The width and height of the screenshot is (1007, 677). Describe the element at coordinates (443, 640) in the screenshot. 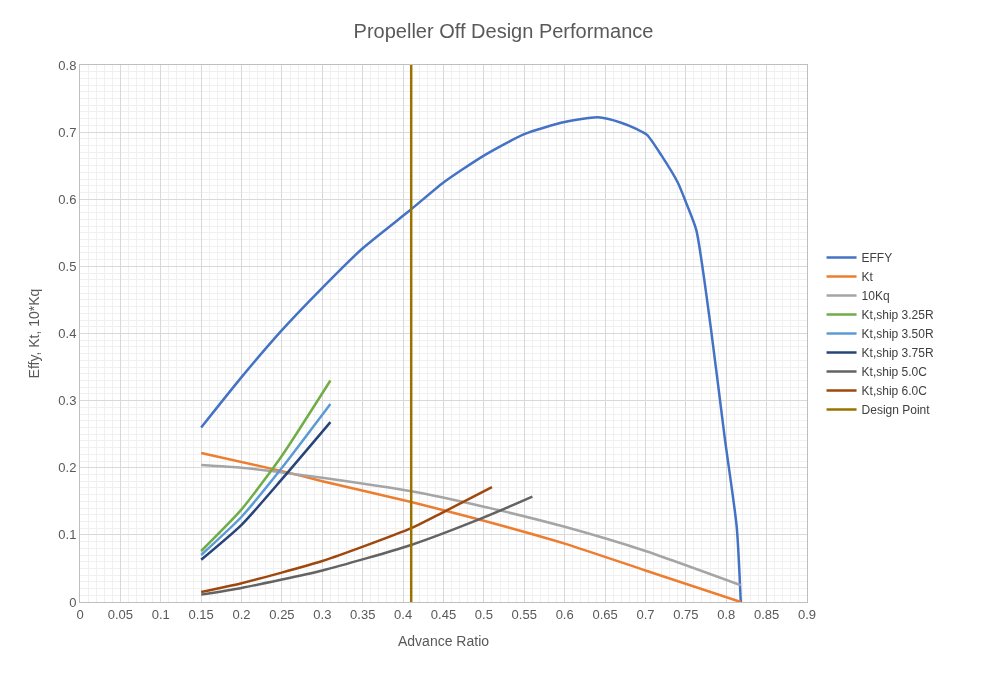

I see `x-axis-title: Advance Ratio` at that location.